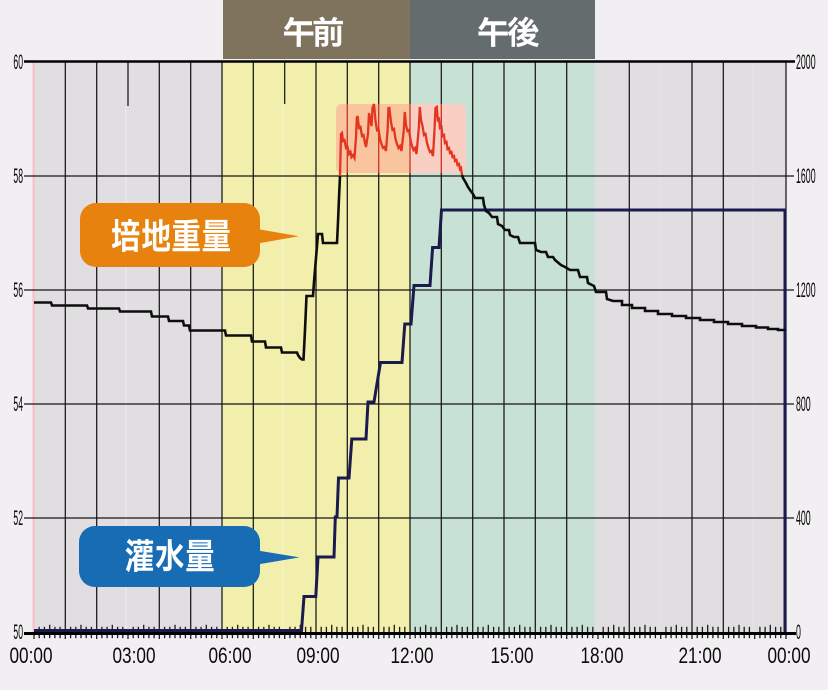  What do you see at coordinates (602, 655) in the screenshot?
I see `svg-text: 18:00` at bounding box center [602, 655].